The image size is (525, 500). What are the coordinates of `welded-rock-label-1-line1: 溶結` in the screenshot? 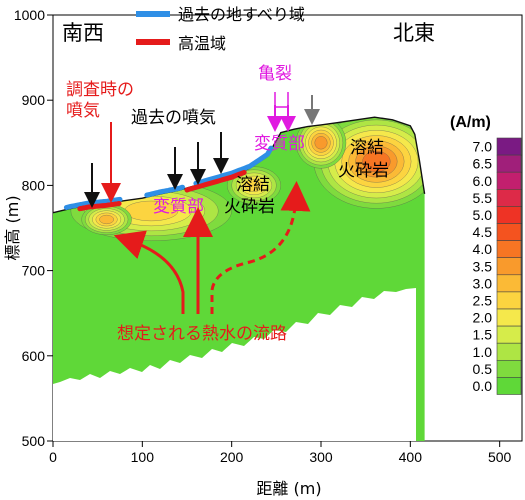 It's located at (253, 185).